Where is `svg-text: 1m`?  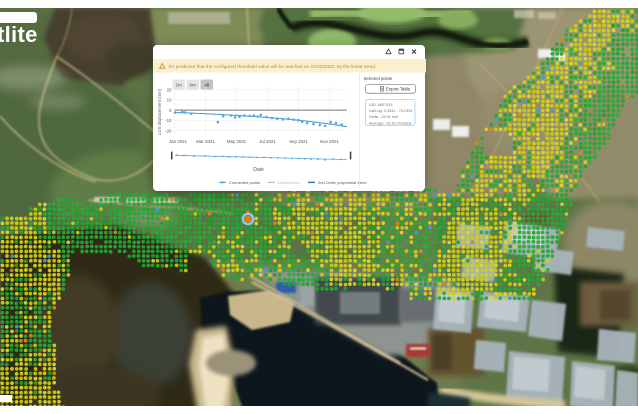
svg-text: 1m is located at coordinates (178, 85).